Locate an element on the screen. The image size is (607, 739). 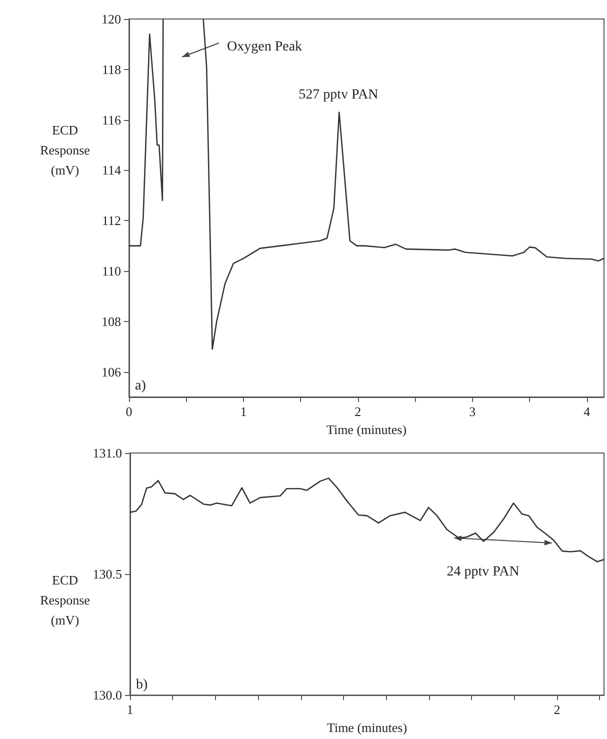
y-tick-label: 130.0 is located at coordinates (107, 695).